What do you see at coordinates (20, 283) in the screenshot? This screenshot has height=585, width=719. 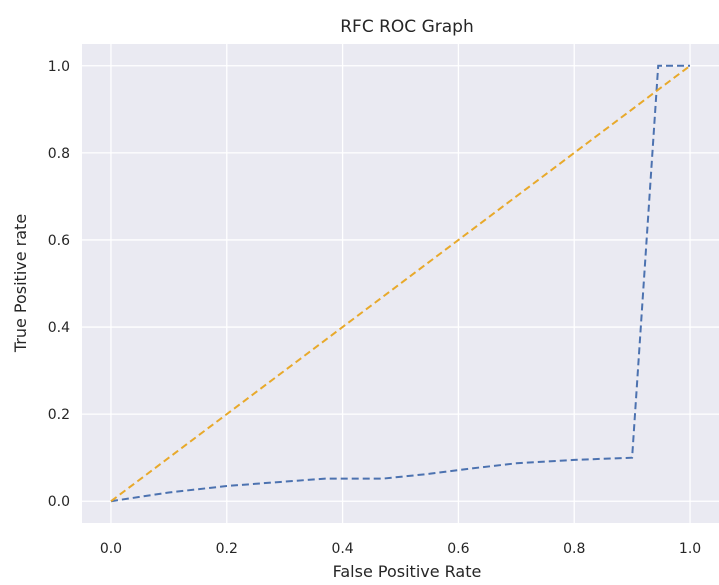 I see `y-axis-label: True Positive rate` at bounding box center [20, 283].